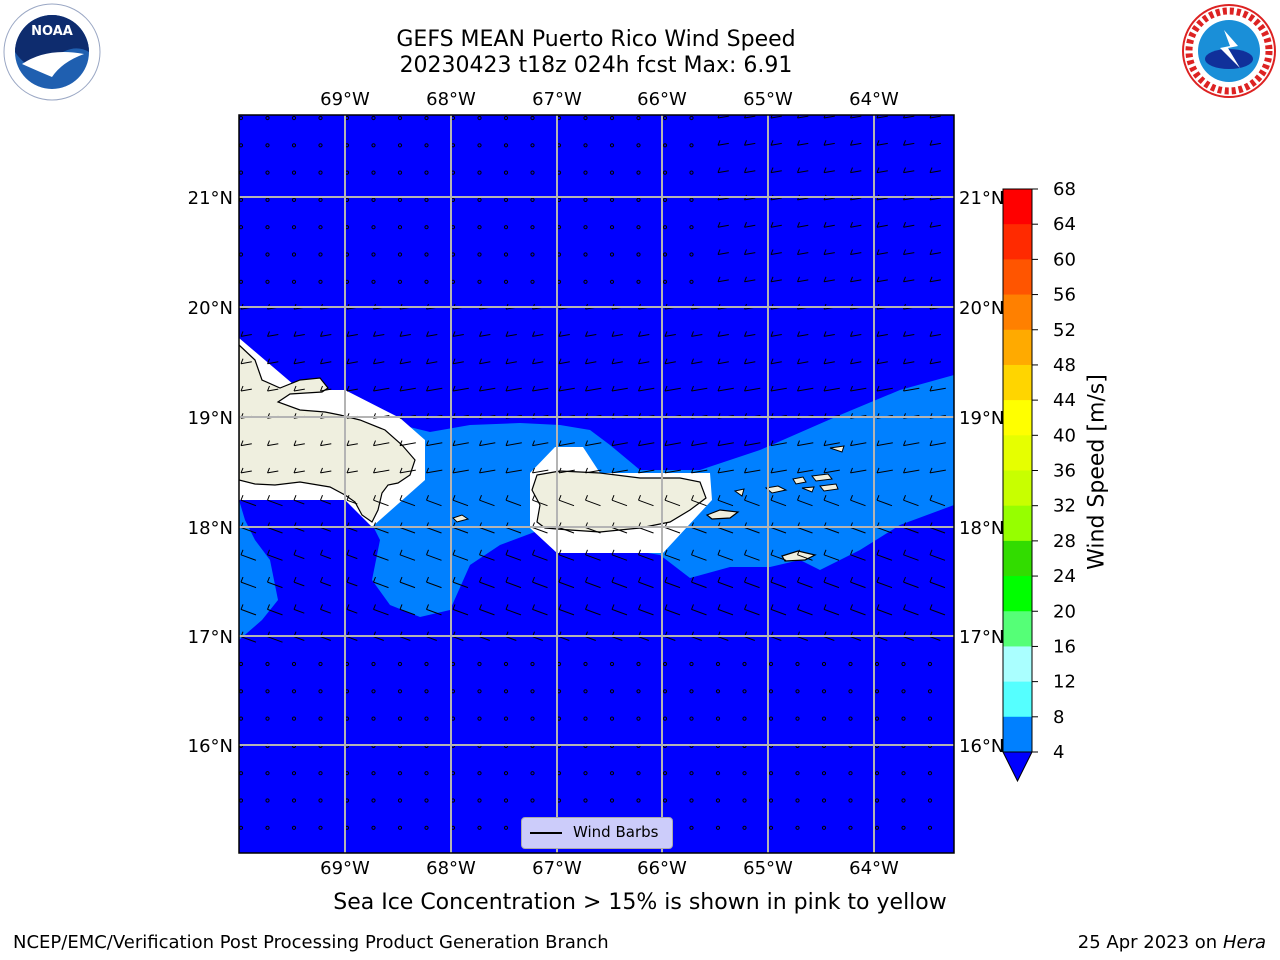  I want to click on lon-label-top: 66°W, so click(662, 99).